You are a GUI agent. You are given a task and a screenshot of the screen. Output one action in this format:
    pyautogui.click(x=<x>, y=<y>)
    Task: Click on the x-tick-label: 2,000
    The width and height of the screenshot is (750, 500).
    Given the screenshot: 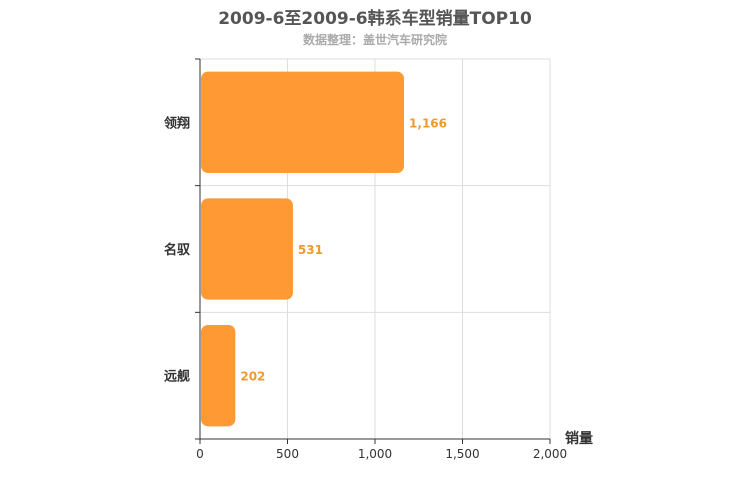 What is the action you would take?
    pyautogui.click(x=550, y=454)
    